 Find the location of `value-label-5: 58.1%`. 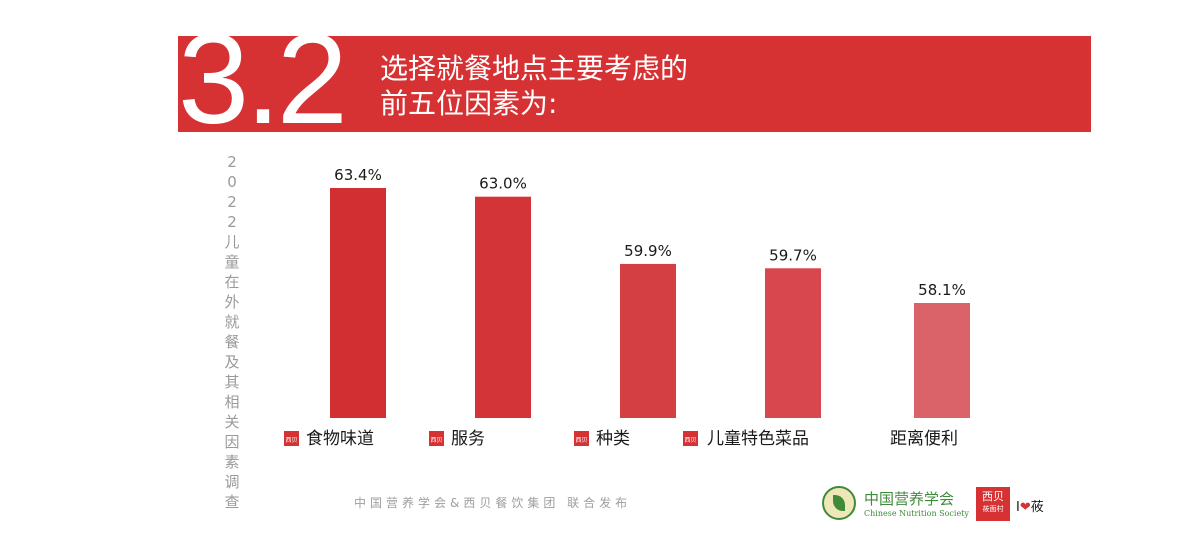

value-label-5: 58.1% is located at coordinates (942, 290).